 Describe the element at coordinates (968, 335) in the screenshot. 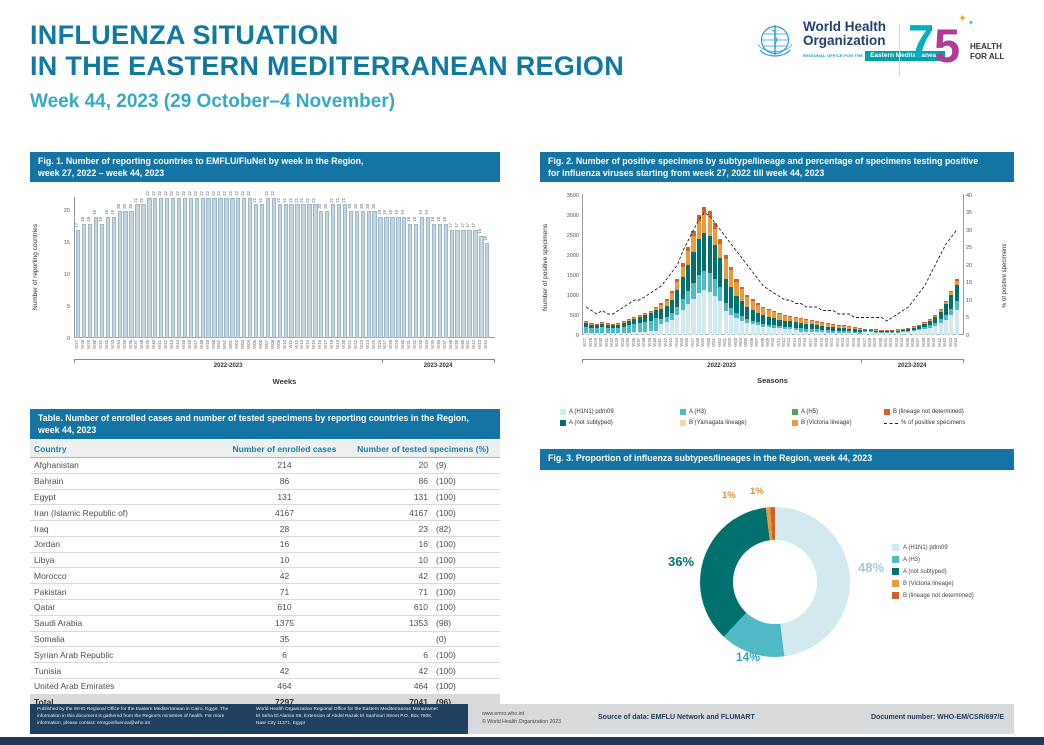

I see `fig2-right-tick-label: 0` at that location.